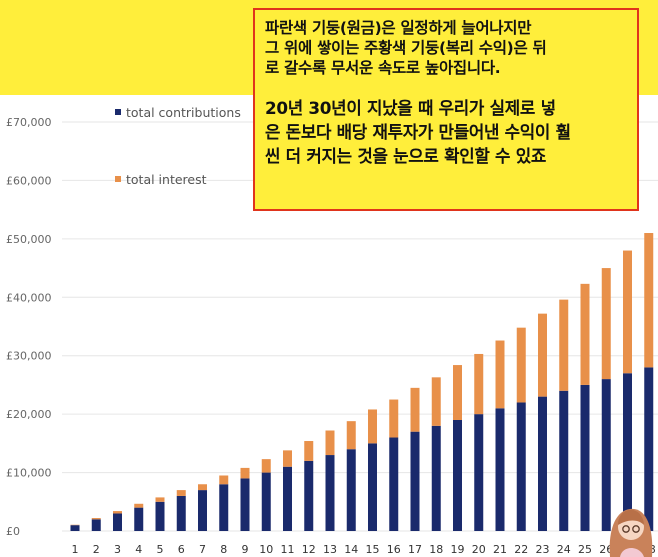 The height and width of the screenshot is (557, 658). What do you see at coordinates (458, 549) in the screenshot?
I see `x-tick-label: 19` at bounding box center [458, 549].